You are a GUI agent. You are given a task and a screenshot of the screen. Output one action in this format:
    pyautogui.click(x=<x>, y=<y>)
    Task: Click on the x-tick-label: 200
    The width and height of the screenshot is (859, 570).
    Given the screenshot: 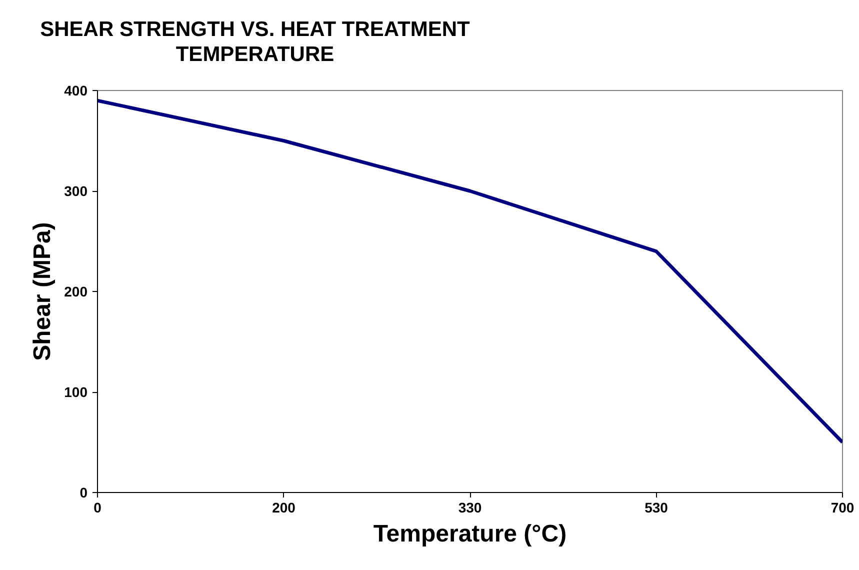 What is the action you would take?
    pyautogui.click(x=284, y=508)
    